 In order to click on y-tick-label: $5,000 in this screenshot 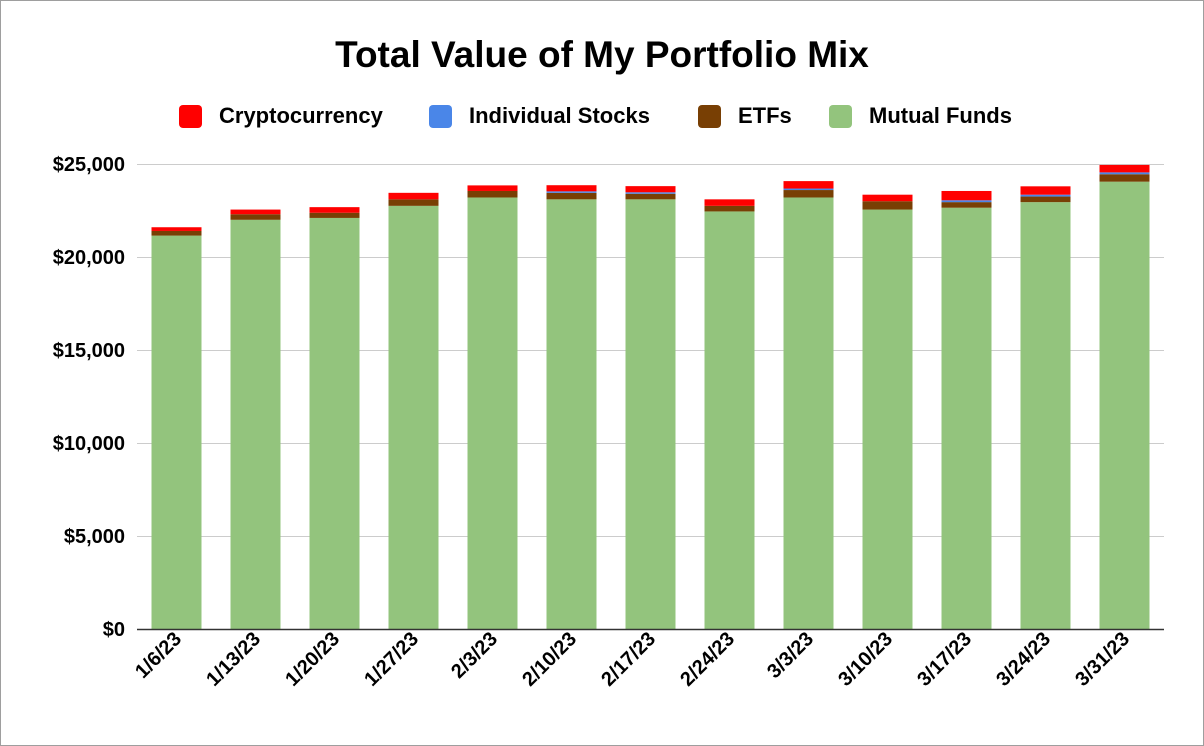, I will do `click(94, 537)`.